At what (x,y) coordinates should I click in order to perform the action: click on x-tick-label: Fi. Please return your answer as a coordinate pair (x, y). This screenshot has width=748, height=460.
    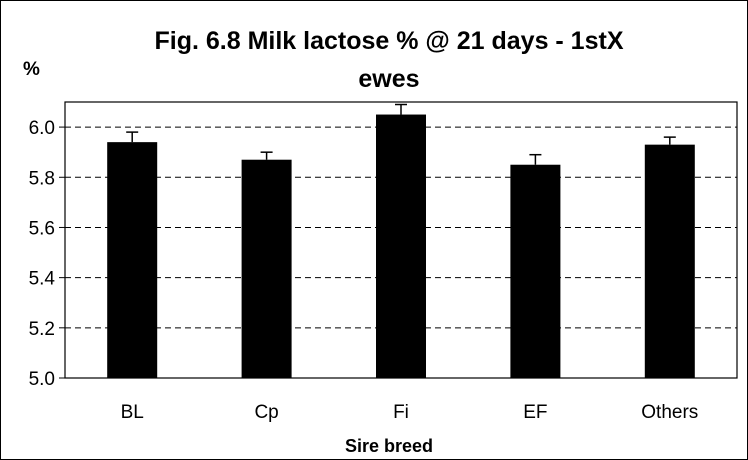
    Looking at the image, I should click on (401, 412).